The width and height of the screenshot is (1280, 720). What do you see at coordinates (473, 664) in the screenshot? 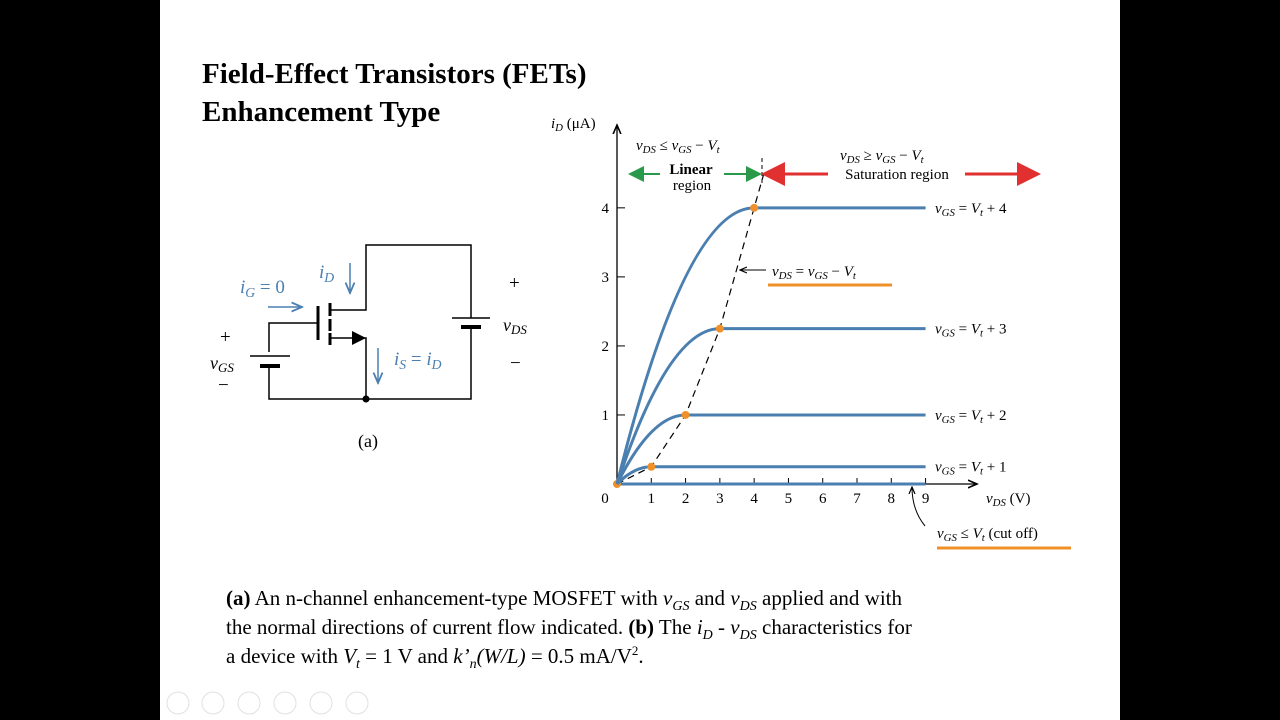
I see `text-run: n` at bounding box center [473, 664].